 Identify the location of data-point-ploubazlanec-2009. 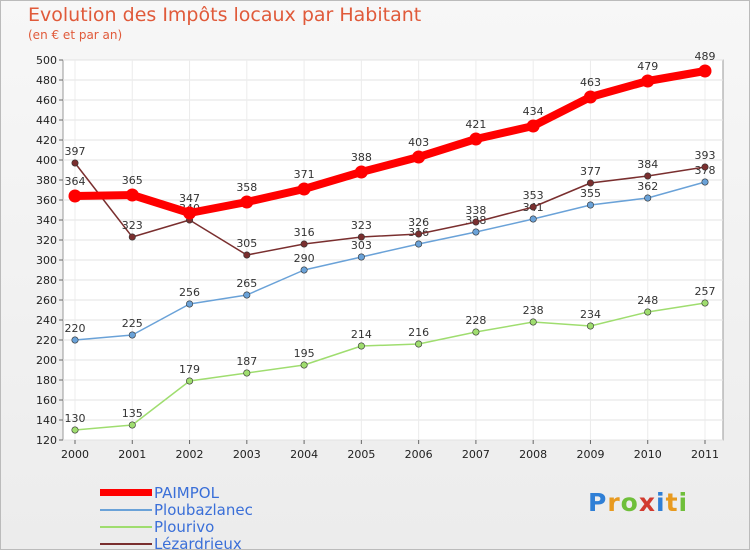
(590, 205).